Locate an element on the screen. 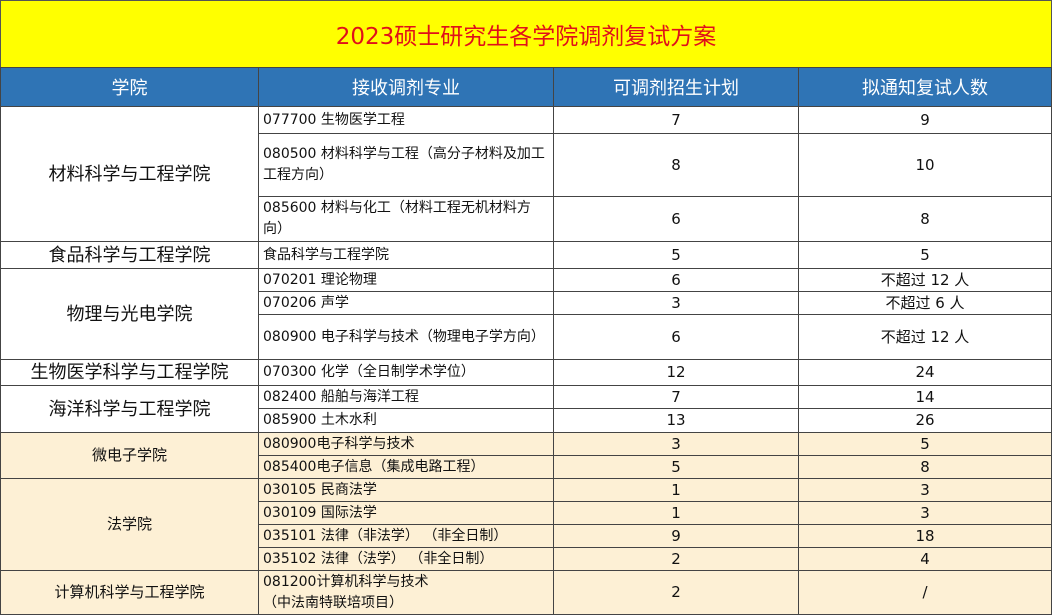 The image size is (1052, 615). major-cell: 082400 船舶与海洋工程 is located at coordinates (406, 397).